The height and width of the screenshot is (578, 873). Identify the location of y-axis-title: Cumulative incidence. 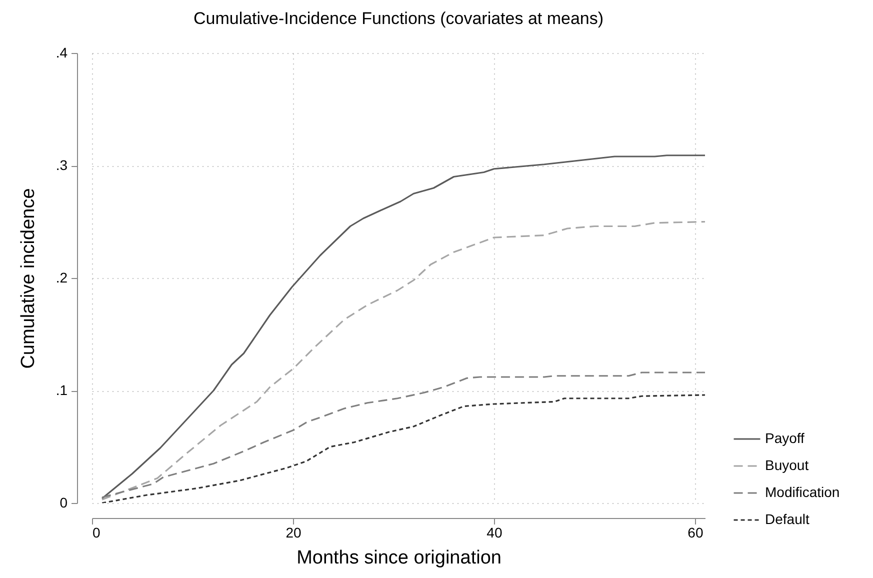
(28, 278).